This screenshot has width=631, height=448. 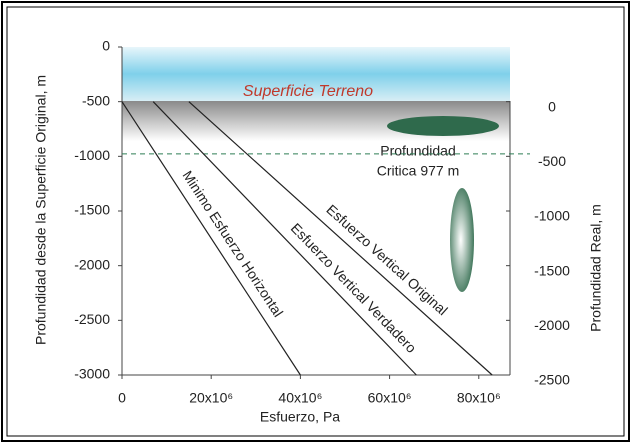 I want to click on annotation: Critica 977 m, so click(x=418, y=171).